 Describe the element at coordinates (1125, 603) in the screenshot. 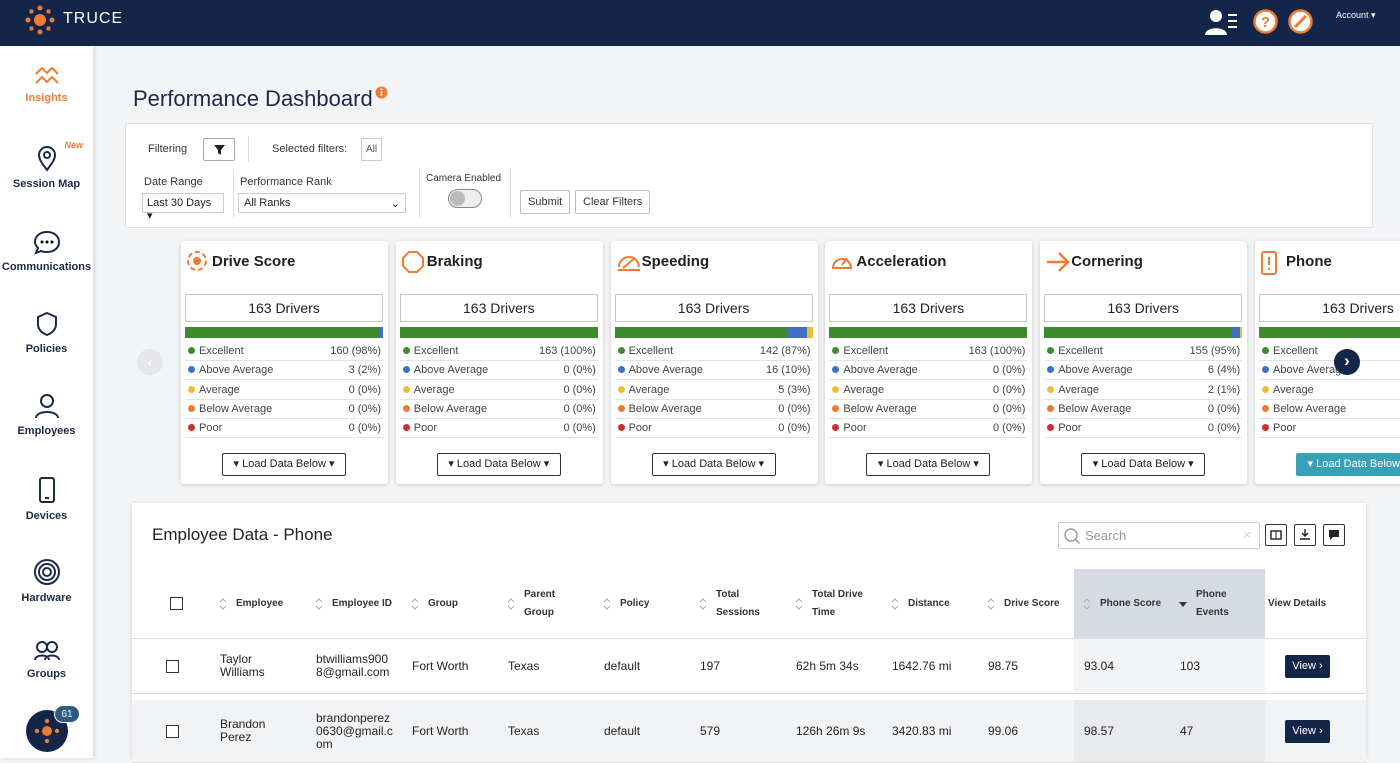

I see `column-header: Phone Score` at that location.